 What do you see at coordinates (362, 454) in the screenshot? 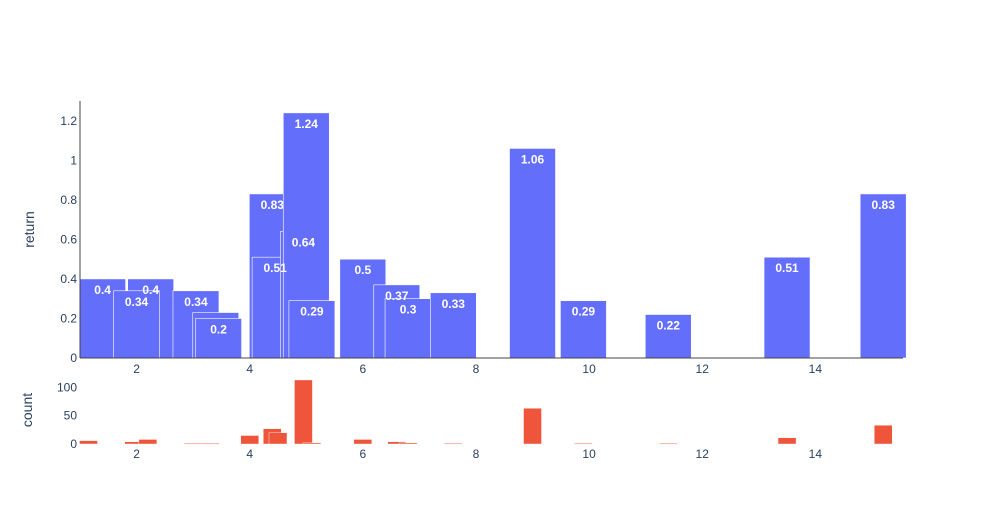
I see `count-x-tick-label: 6` at bounding box center [362, 454].